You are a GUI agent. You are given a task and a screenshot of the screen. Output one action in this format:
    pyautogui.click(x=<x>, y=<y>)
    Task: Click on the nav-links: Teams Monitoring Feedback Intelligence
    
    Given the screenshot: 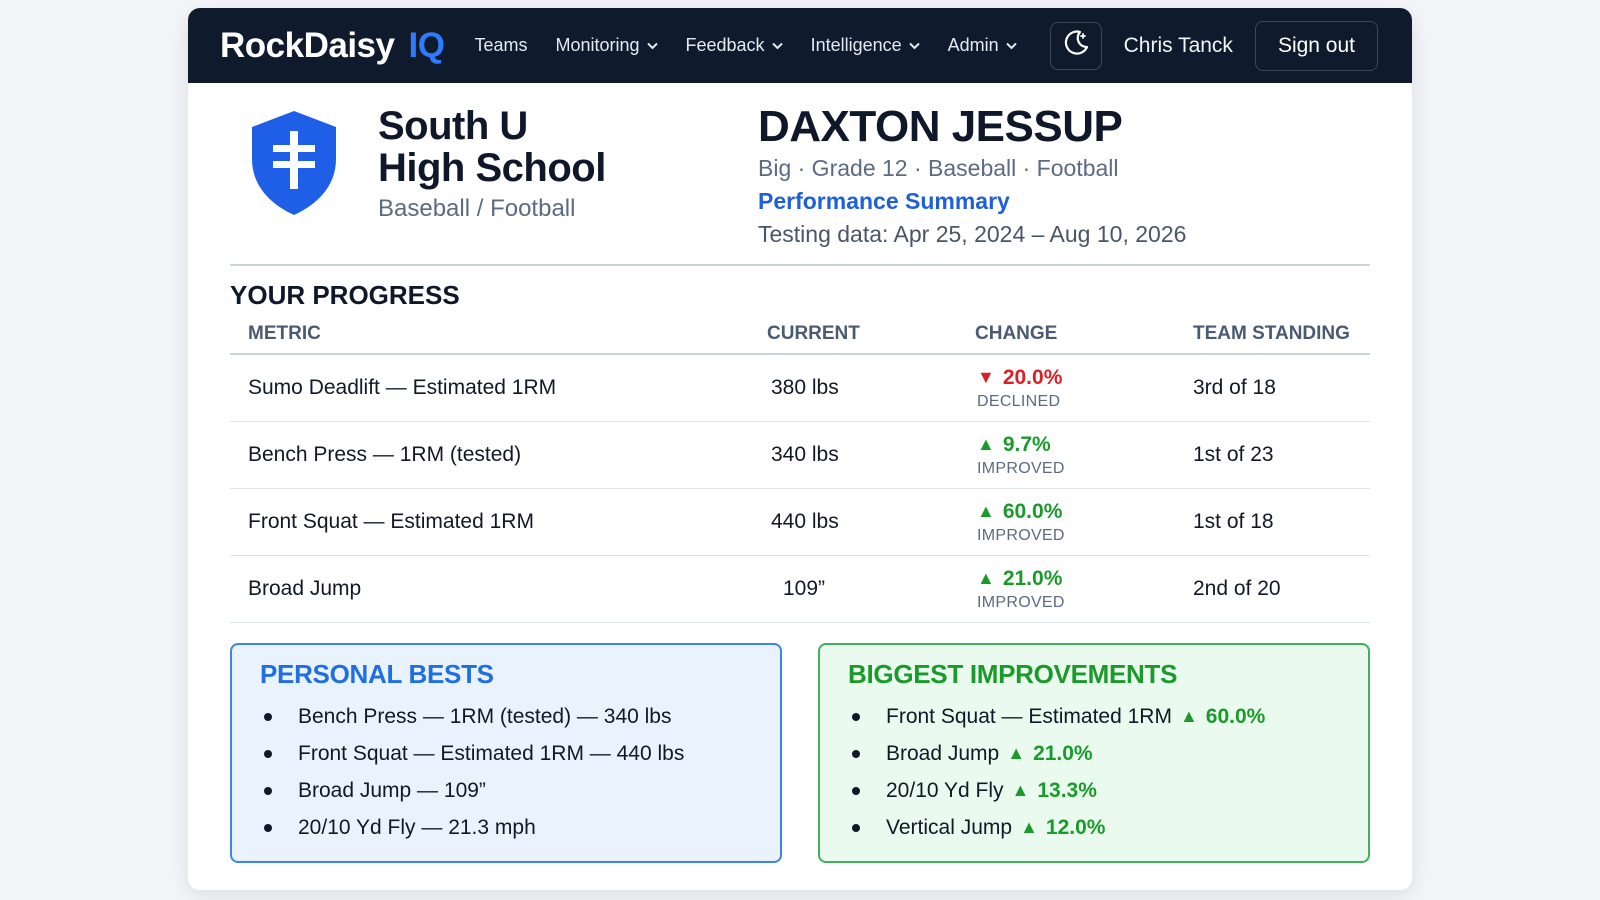 What is the action you would take?
    pyautogui.click(x=759, y=45)
    